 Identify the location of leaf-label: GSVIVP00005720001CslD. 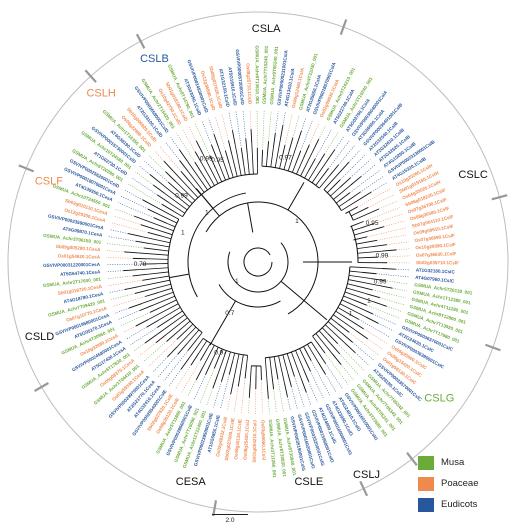
(240, 77).